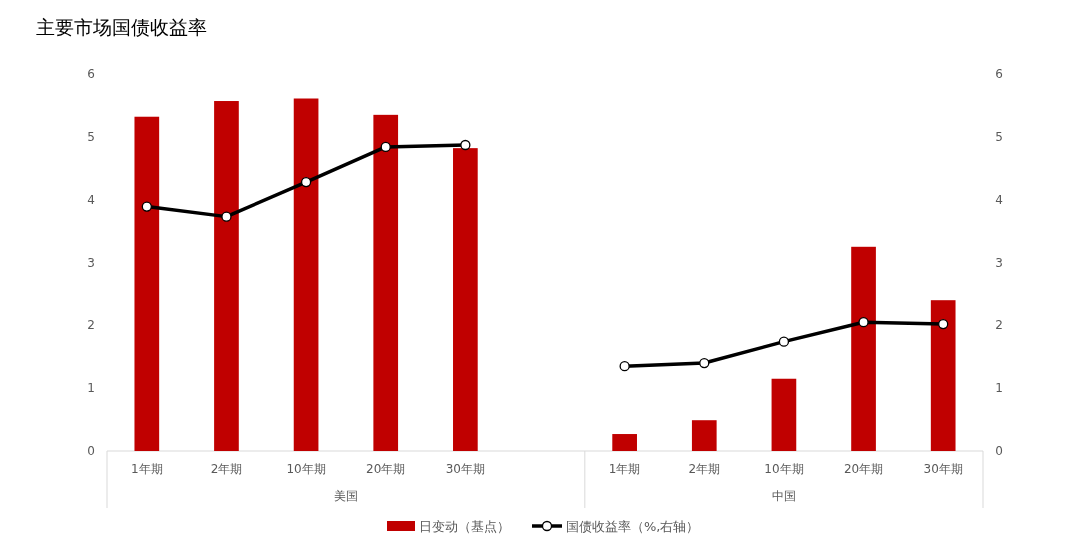  What do you see at coordinates (91, 262) in the screenshot?
I see `y-tick-label: 3` at bounding box center [91, 262].